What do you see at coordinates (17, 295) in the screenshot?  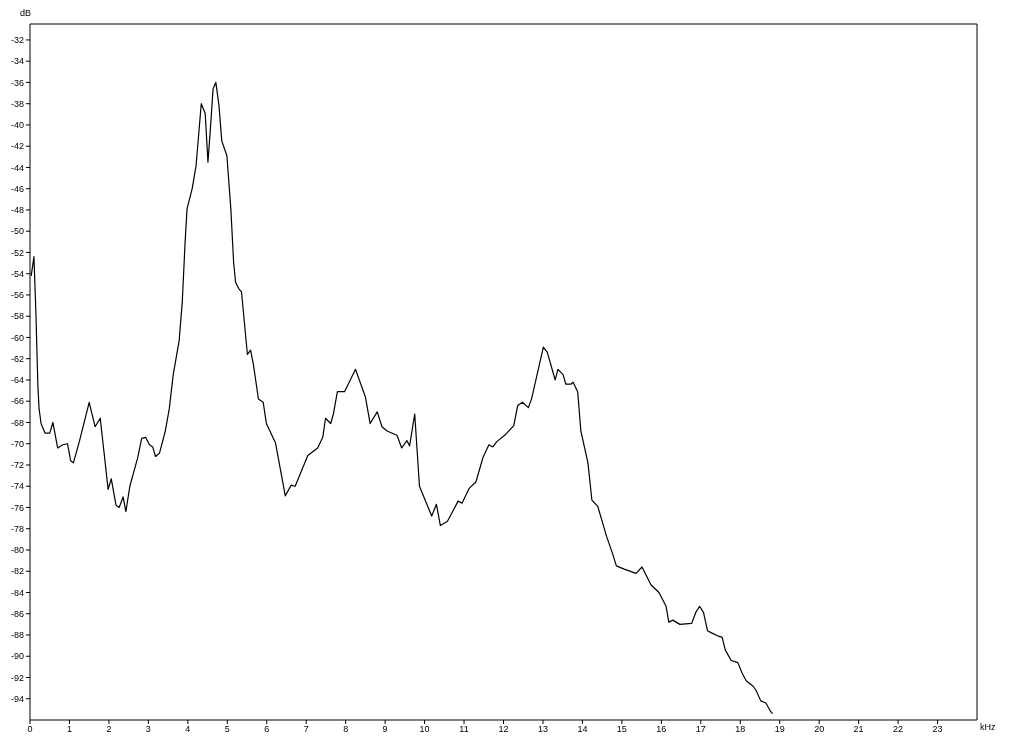 I see `y-tick-label: -56` at bounding box center [17, 295].